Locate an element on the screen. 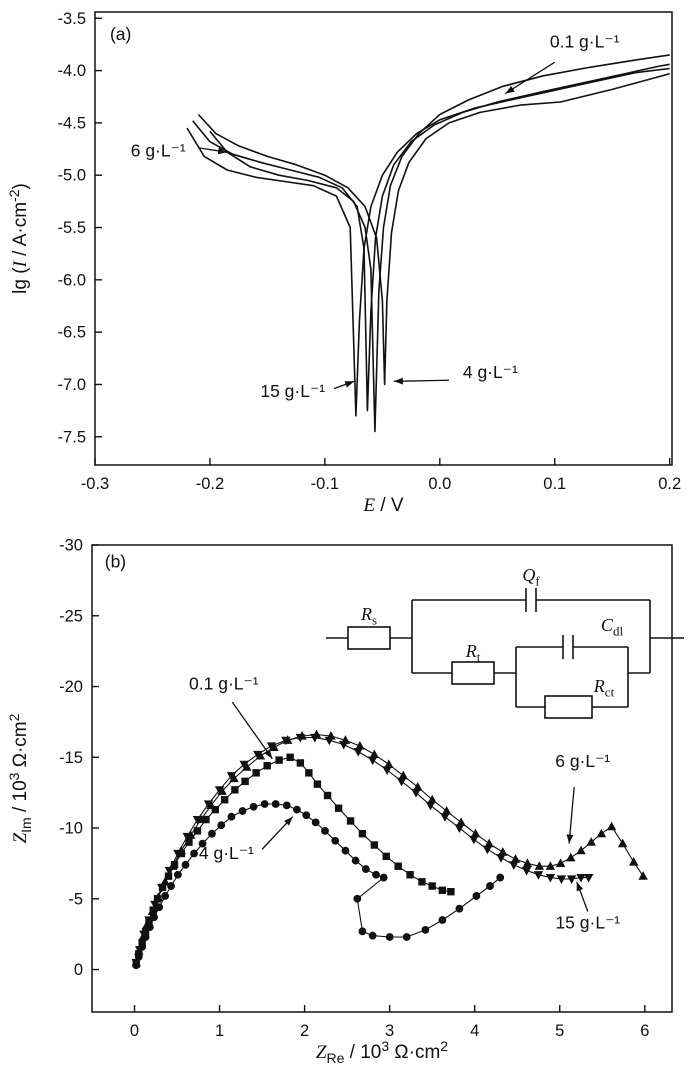 The width and height of the screenshot is (700, 1077). x-tick-label: 0 is located at coordinates (134, 1031).